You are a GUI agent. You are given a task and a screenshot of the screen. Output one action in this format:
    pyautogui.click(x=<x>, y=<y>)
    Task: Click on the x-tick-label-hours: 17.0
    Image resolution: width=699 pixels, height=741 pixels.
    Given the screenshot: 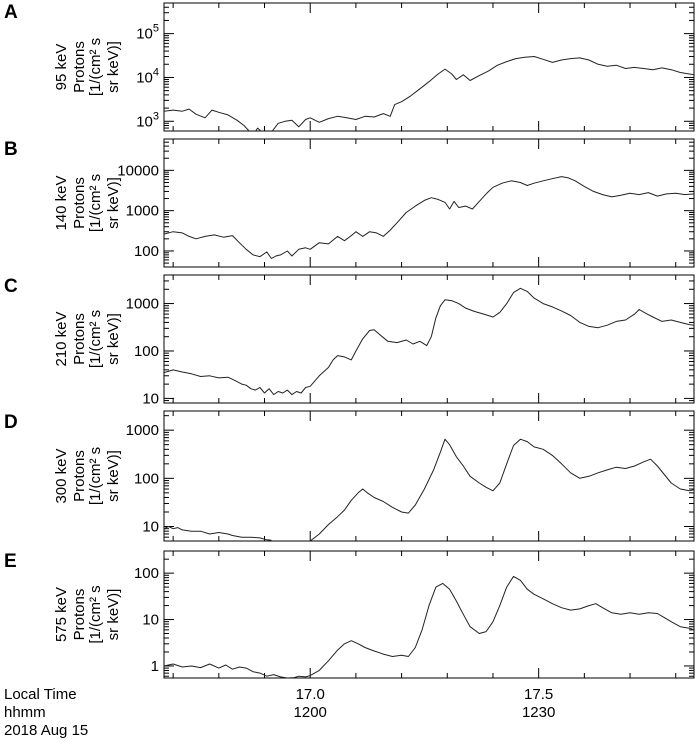 What is the action you would take?
    pyautogui.click(x=310, y=694)
    